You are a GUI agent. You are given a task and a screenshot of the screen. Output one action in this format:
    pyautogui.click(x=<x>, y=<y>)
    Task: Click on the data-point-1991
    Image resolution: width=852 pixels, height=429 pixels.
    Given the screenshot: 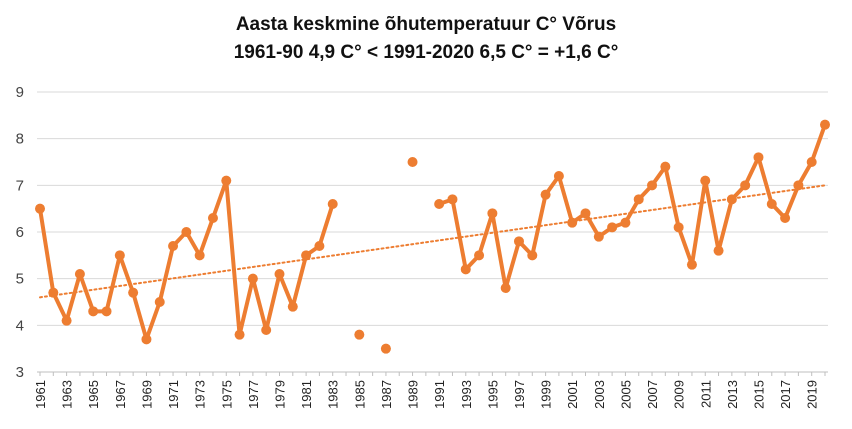 What is the action you would take?
    pyautogui.click(x=439, y=204)
    